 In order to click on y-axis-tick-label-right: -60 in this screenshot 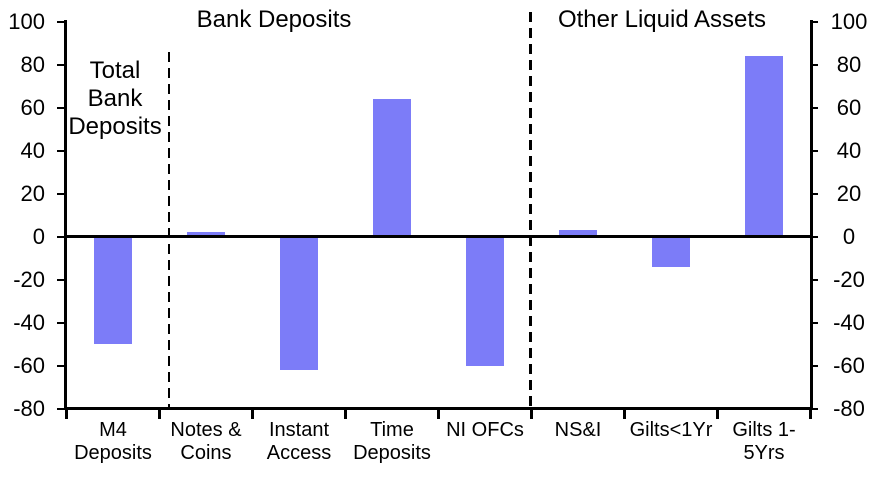, I will do `click(849, 365)`.